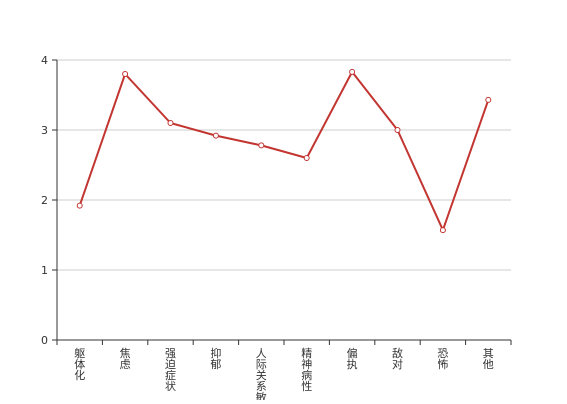 The width and height of the screenshot is (567, 404). Describe the element at coordinates (44, 130) in the screenshot. I see `y-tick-label: 3` at that location.